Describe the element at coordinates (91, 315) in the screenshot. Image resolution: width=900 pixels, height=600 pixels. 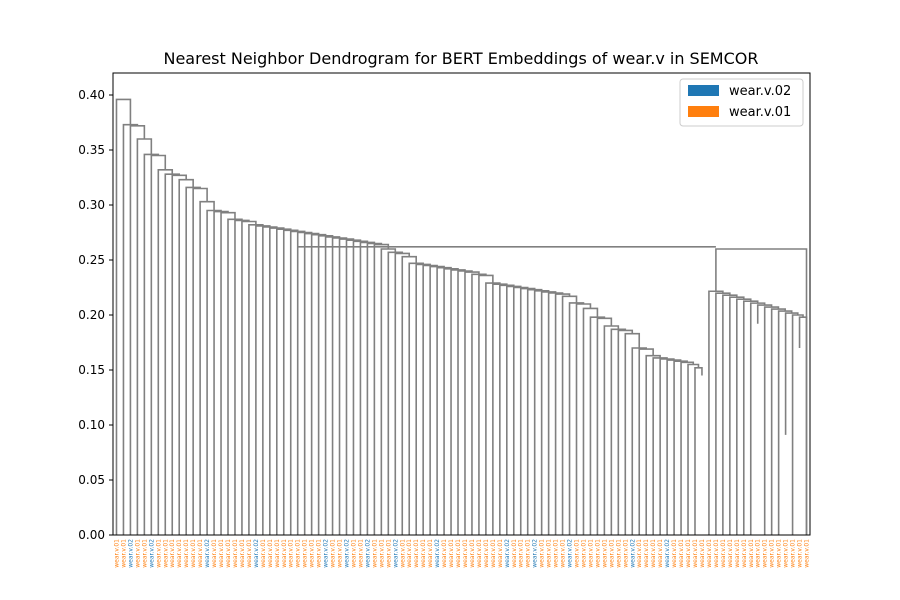
I see `y-tick-label: 0.20` at that location.